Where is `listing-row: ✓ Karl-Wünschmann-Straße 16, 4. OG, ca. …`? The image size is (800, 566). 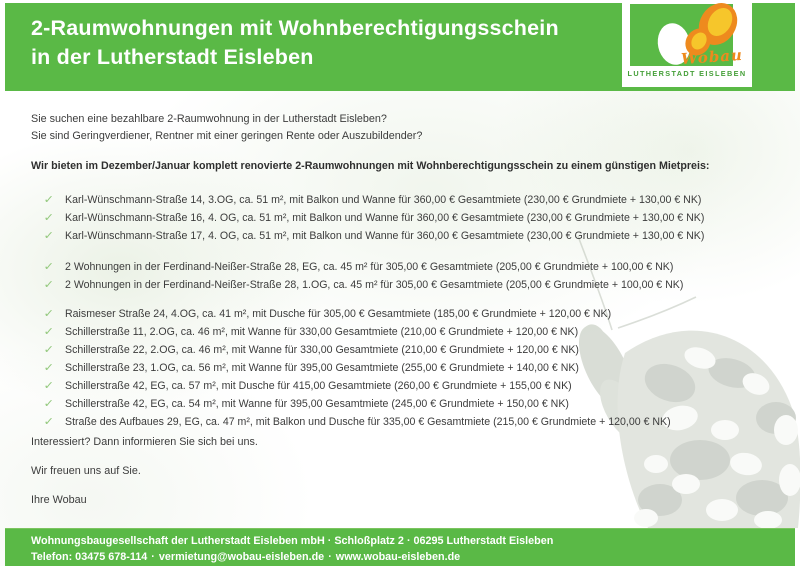
listing-row: ✓ Karl-Wünschmann-Straße 16, 4. OG, ca. … is located at coordinates (421, 218).